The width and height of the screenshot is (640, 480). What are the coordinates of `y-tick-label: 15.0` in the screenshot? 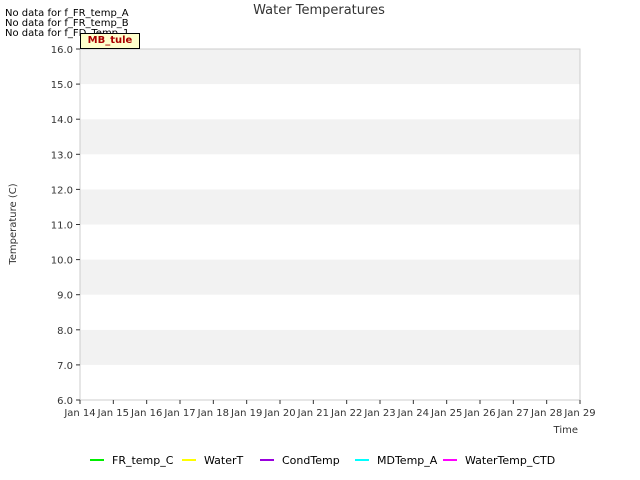 It's located at (62, 85).